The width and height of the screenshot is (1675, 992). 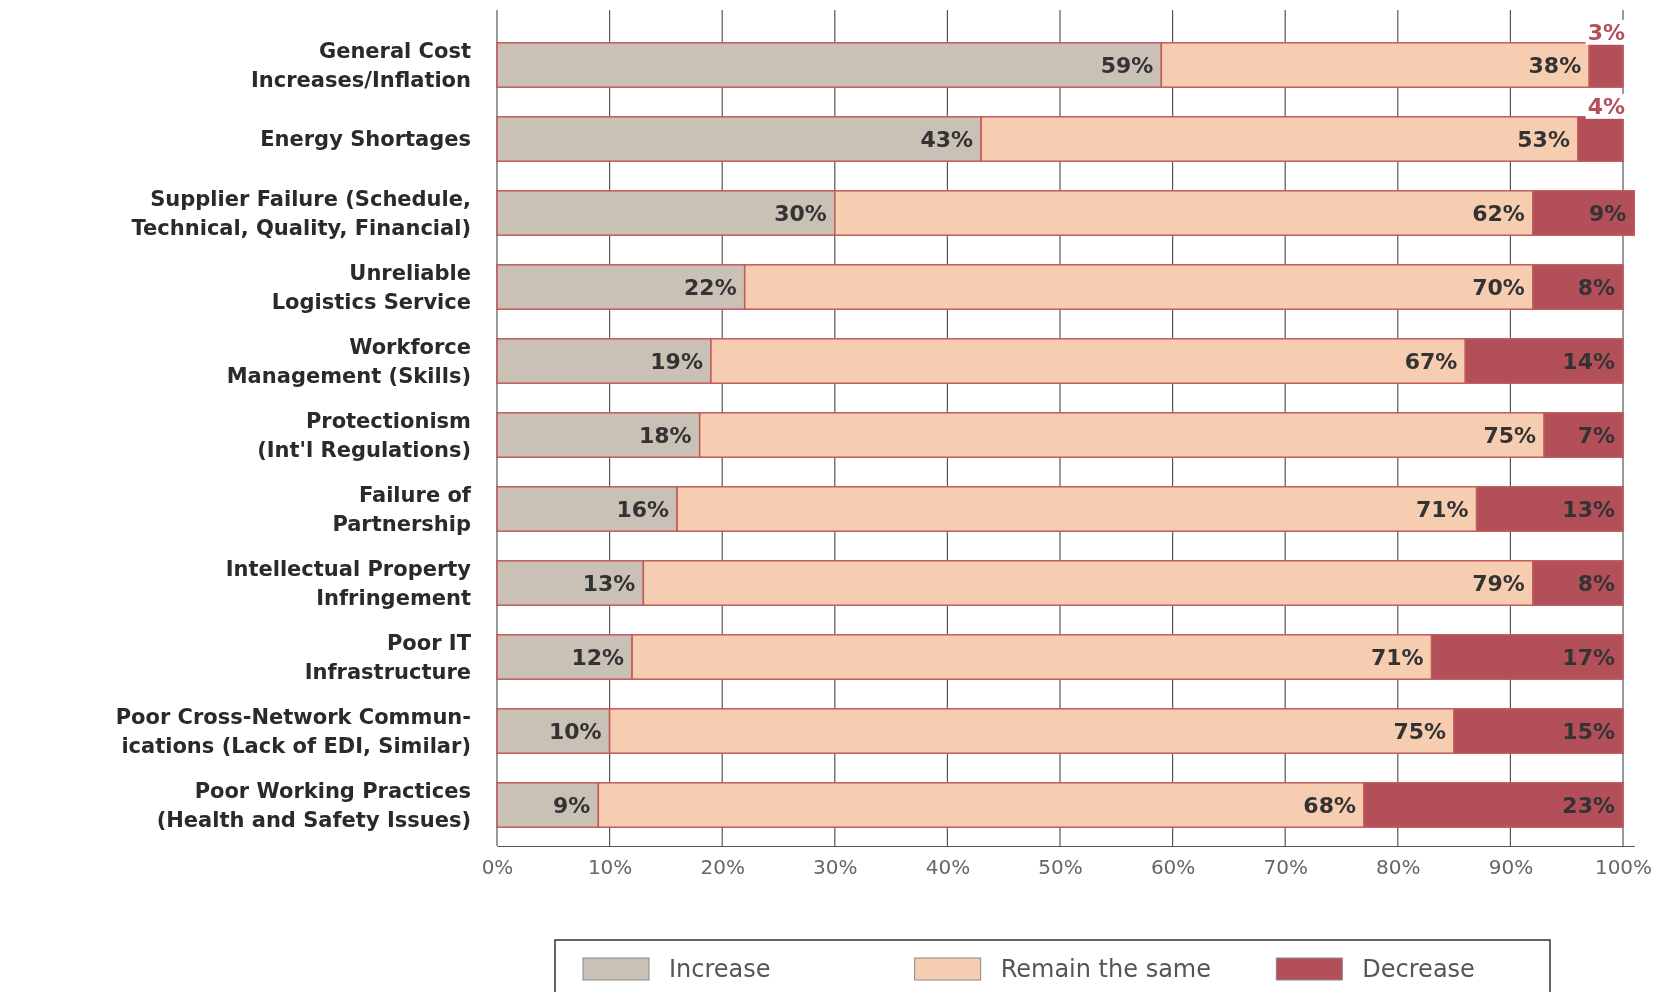 What do you see at coordinates (643, 509) in the screenshot?
I see `data-label: 16%` at bounding box center [643, 509].